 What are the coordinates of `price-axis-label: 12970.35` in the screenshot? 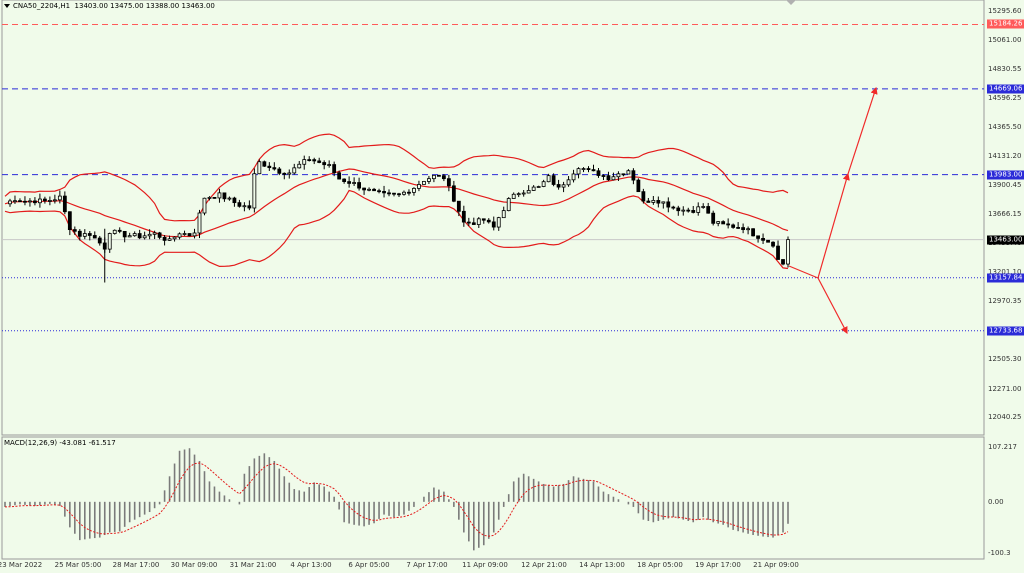 It's located at (1005, 301).